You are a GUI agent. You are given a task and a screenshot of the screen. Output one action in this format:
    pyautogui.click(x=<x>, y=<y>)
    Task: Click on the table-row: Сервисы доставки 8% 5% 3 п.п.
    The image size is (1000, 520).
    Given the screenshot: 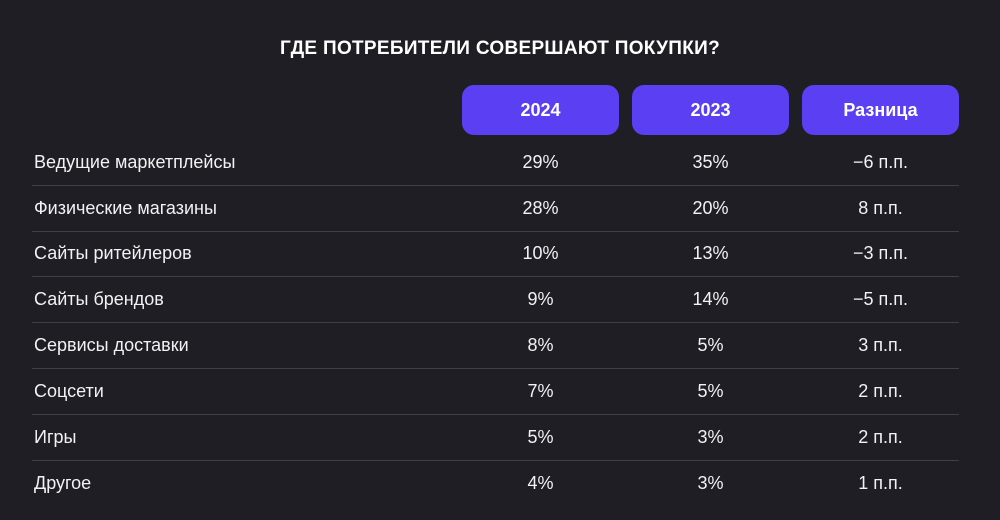 What is the action you would take?
    pyautogui.click(x=495, y=346)
    